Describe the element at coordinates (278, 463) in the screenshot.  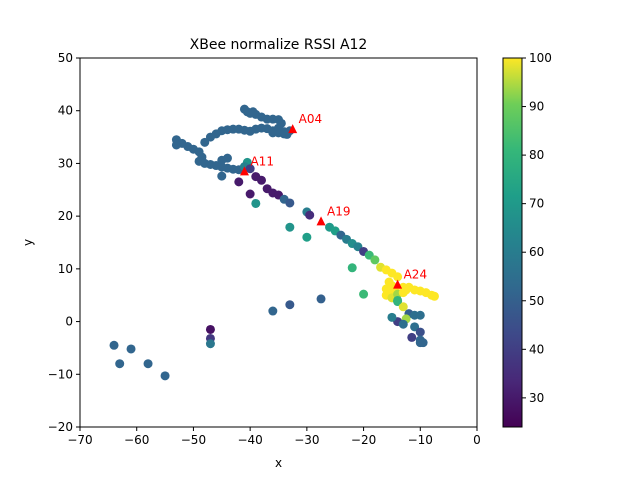
I see `x-axis-label: x` at that location.